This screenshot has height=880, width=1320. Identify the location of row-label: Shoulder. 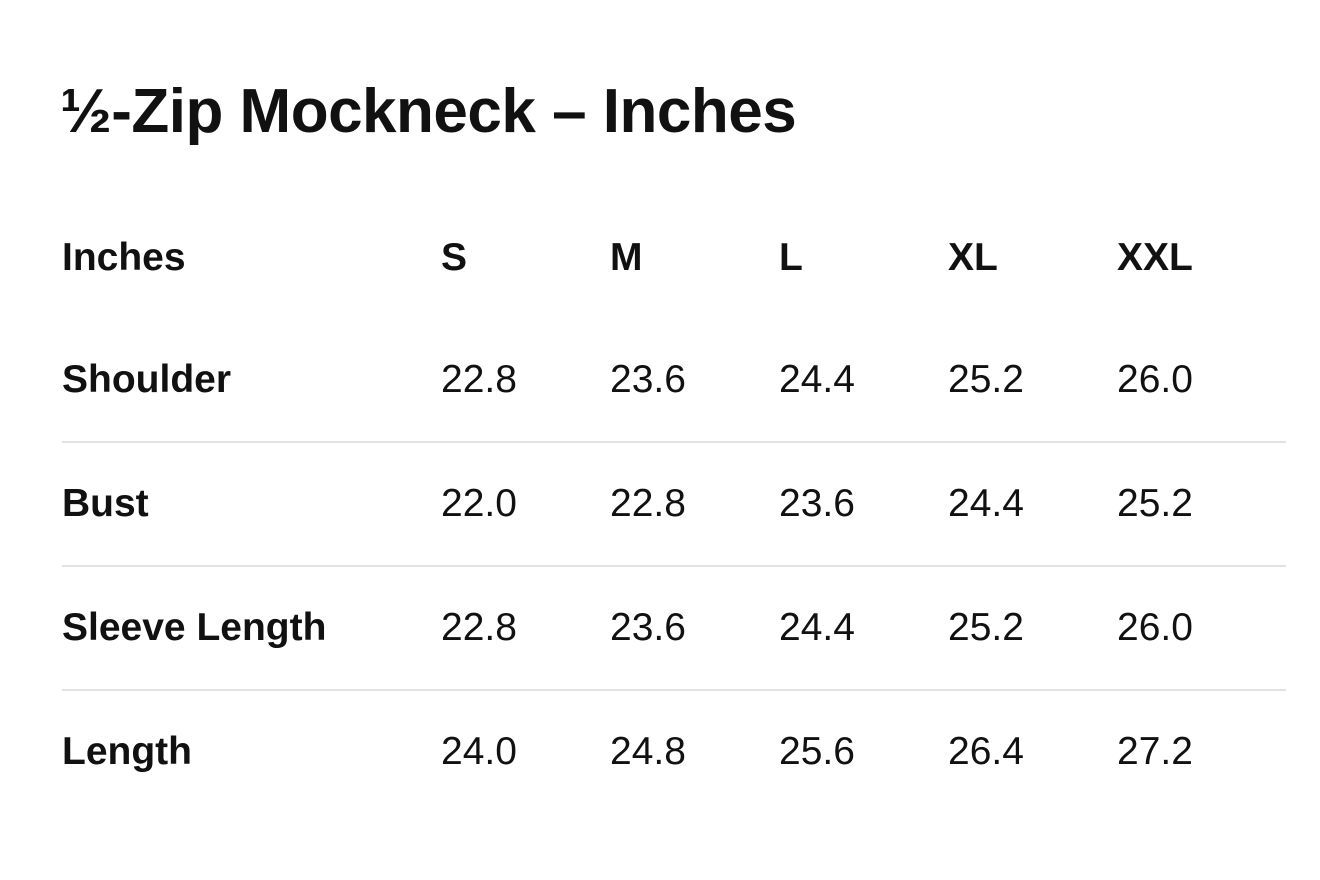
(147, 379).